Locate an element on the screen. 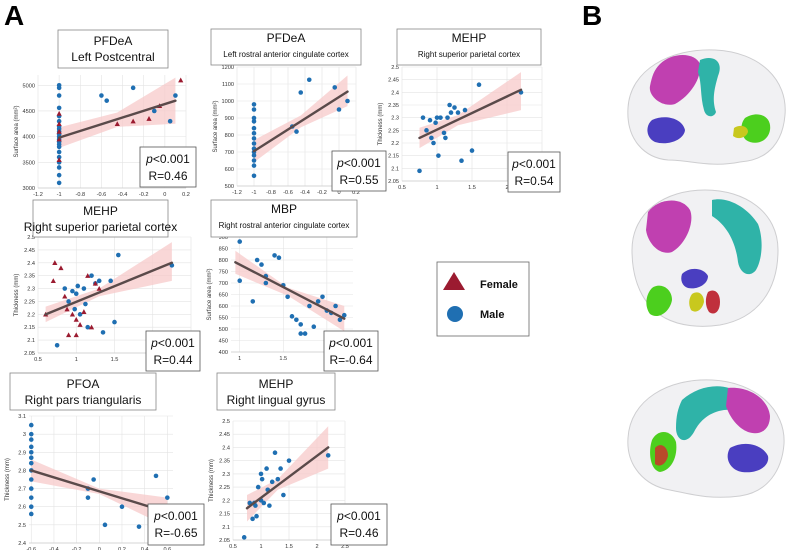 Image resolution: width=788 pixels, height=550 pixels. region-postcentral-frontal is located at coordinates (669, 226).